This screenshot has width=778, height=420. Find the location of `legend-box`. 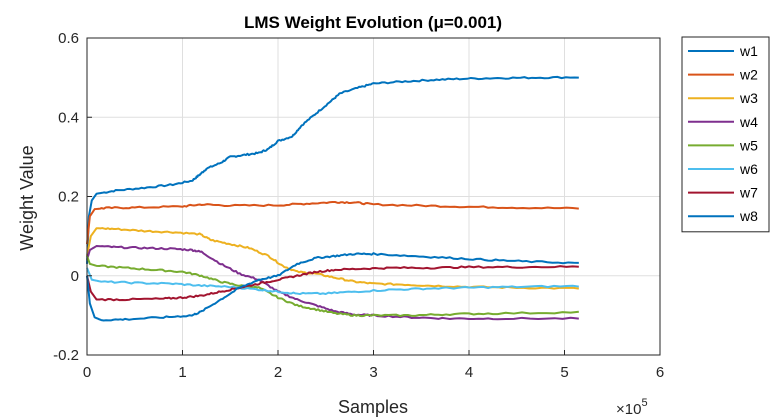

legend-box is located at coordinates (725, 134).